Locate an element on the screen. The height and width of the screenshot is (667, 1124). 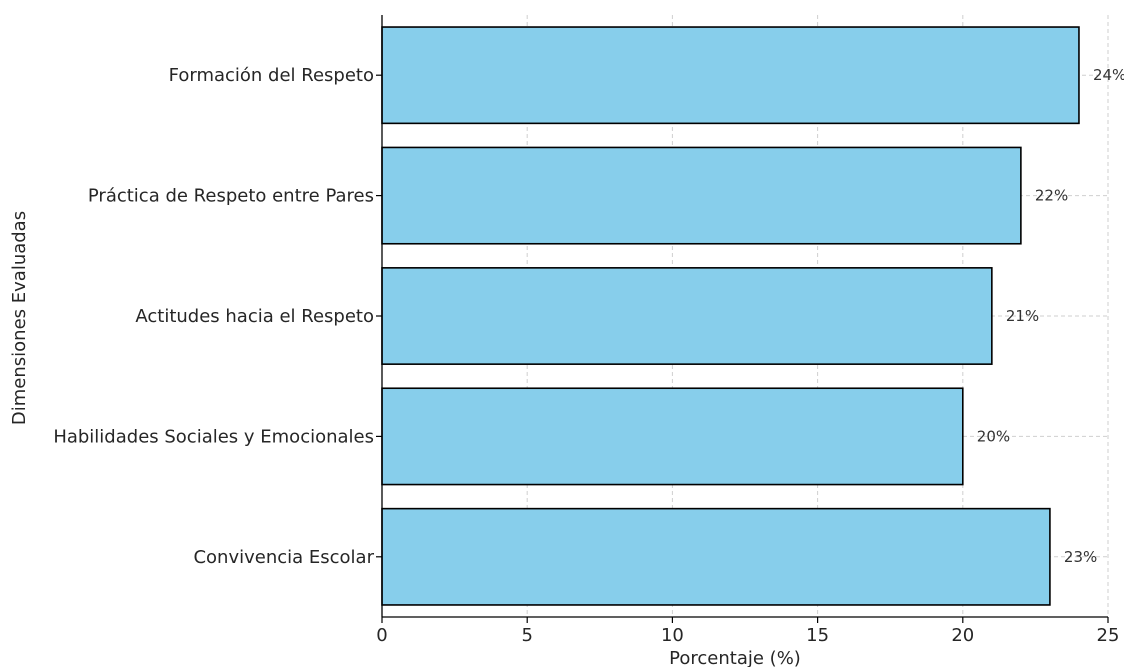
data-label-0: 24% is located at coordinates (1108, 75).